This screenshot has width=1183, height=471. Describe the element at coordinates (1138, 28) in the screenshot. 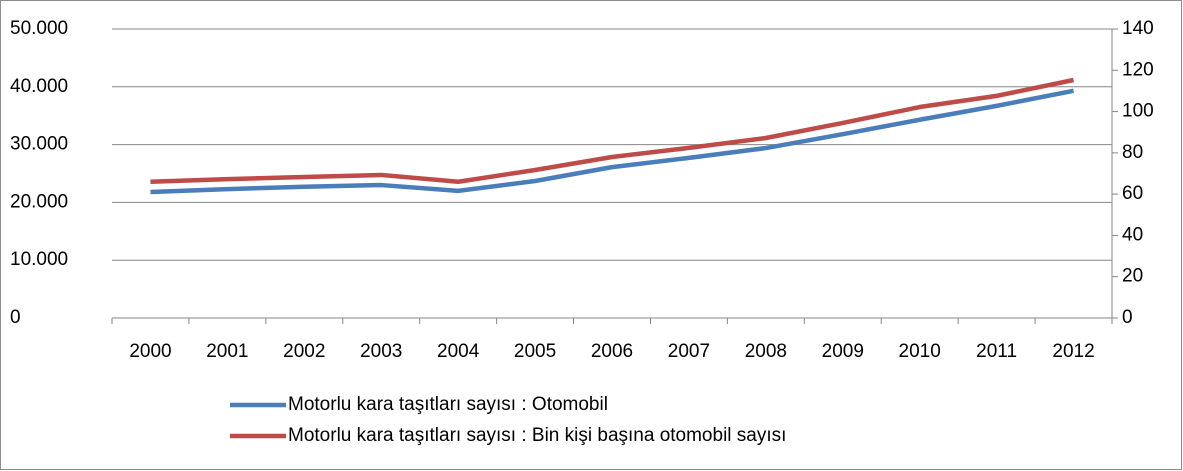

I see `y2-tick-label: 140` at that location.